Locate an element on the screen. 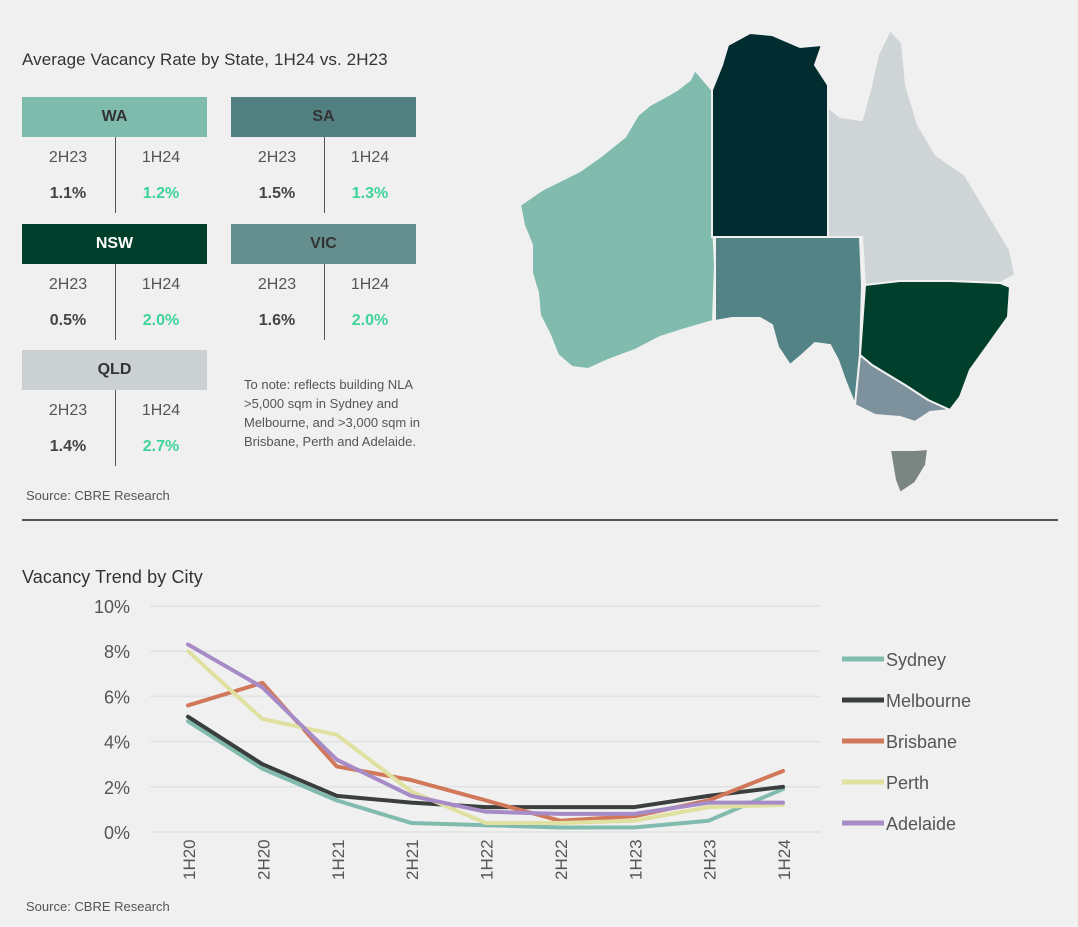 The image size is (1078, 927). state-card-vic: VIC 2H23 1H24 1.6% 2.0% is located at coordinates (323, 282).